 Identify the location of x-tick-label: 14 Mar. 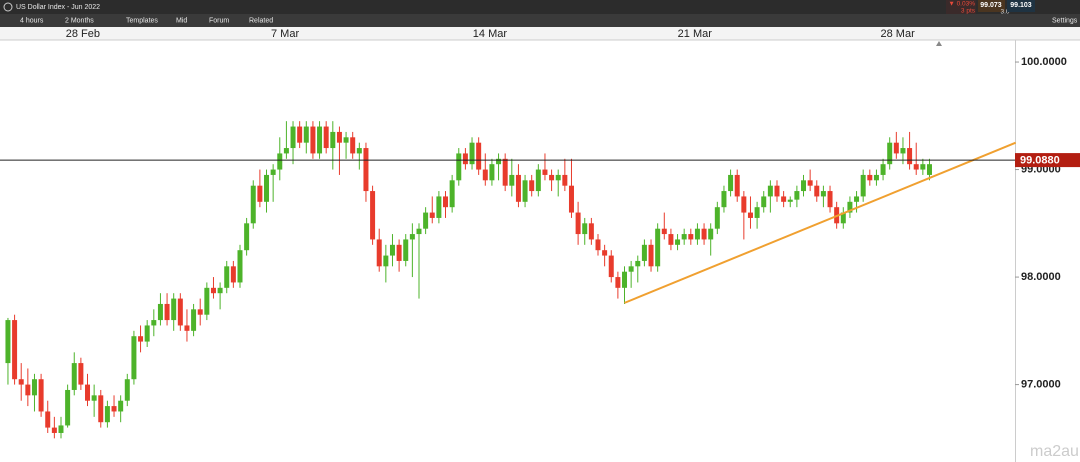
(490, 34).